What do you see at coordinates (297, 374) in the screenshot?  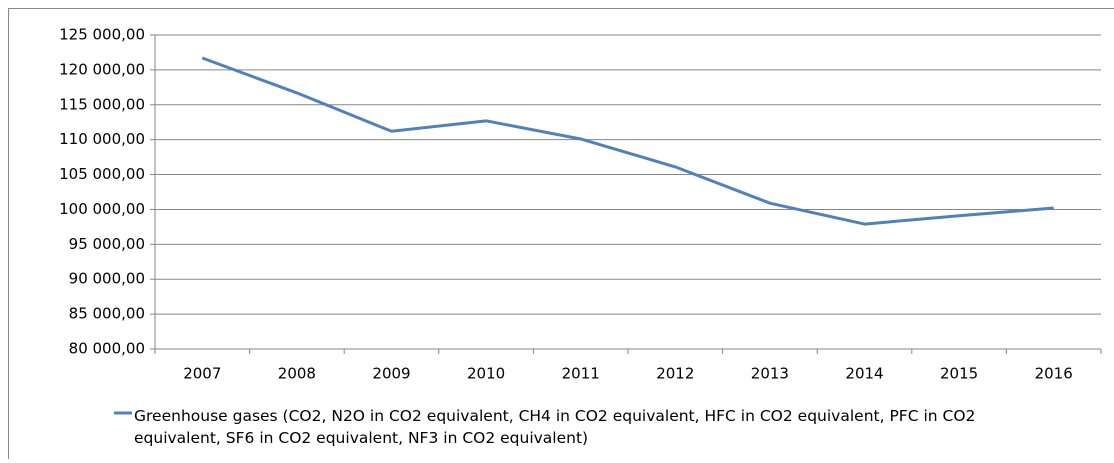 I see `x-tick-label: 2008` at bounding box center [297, 374].